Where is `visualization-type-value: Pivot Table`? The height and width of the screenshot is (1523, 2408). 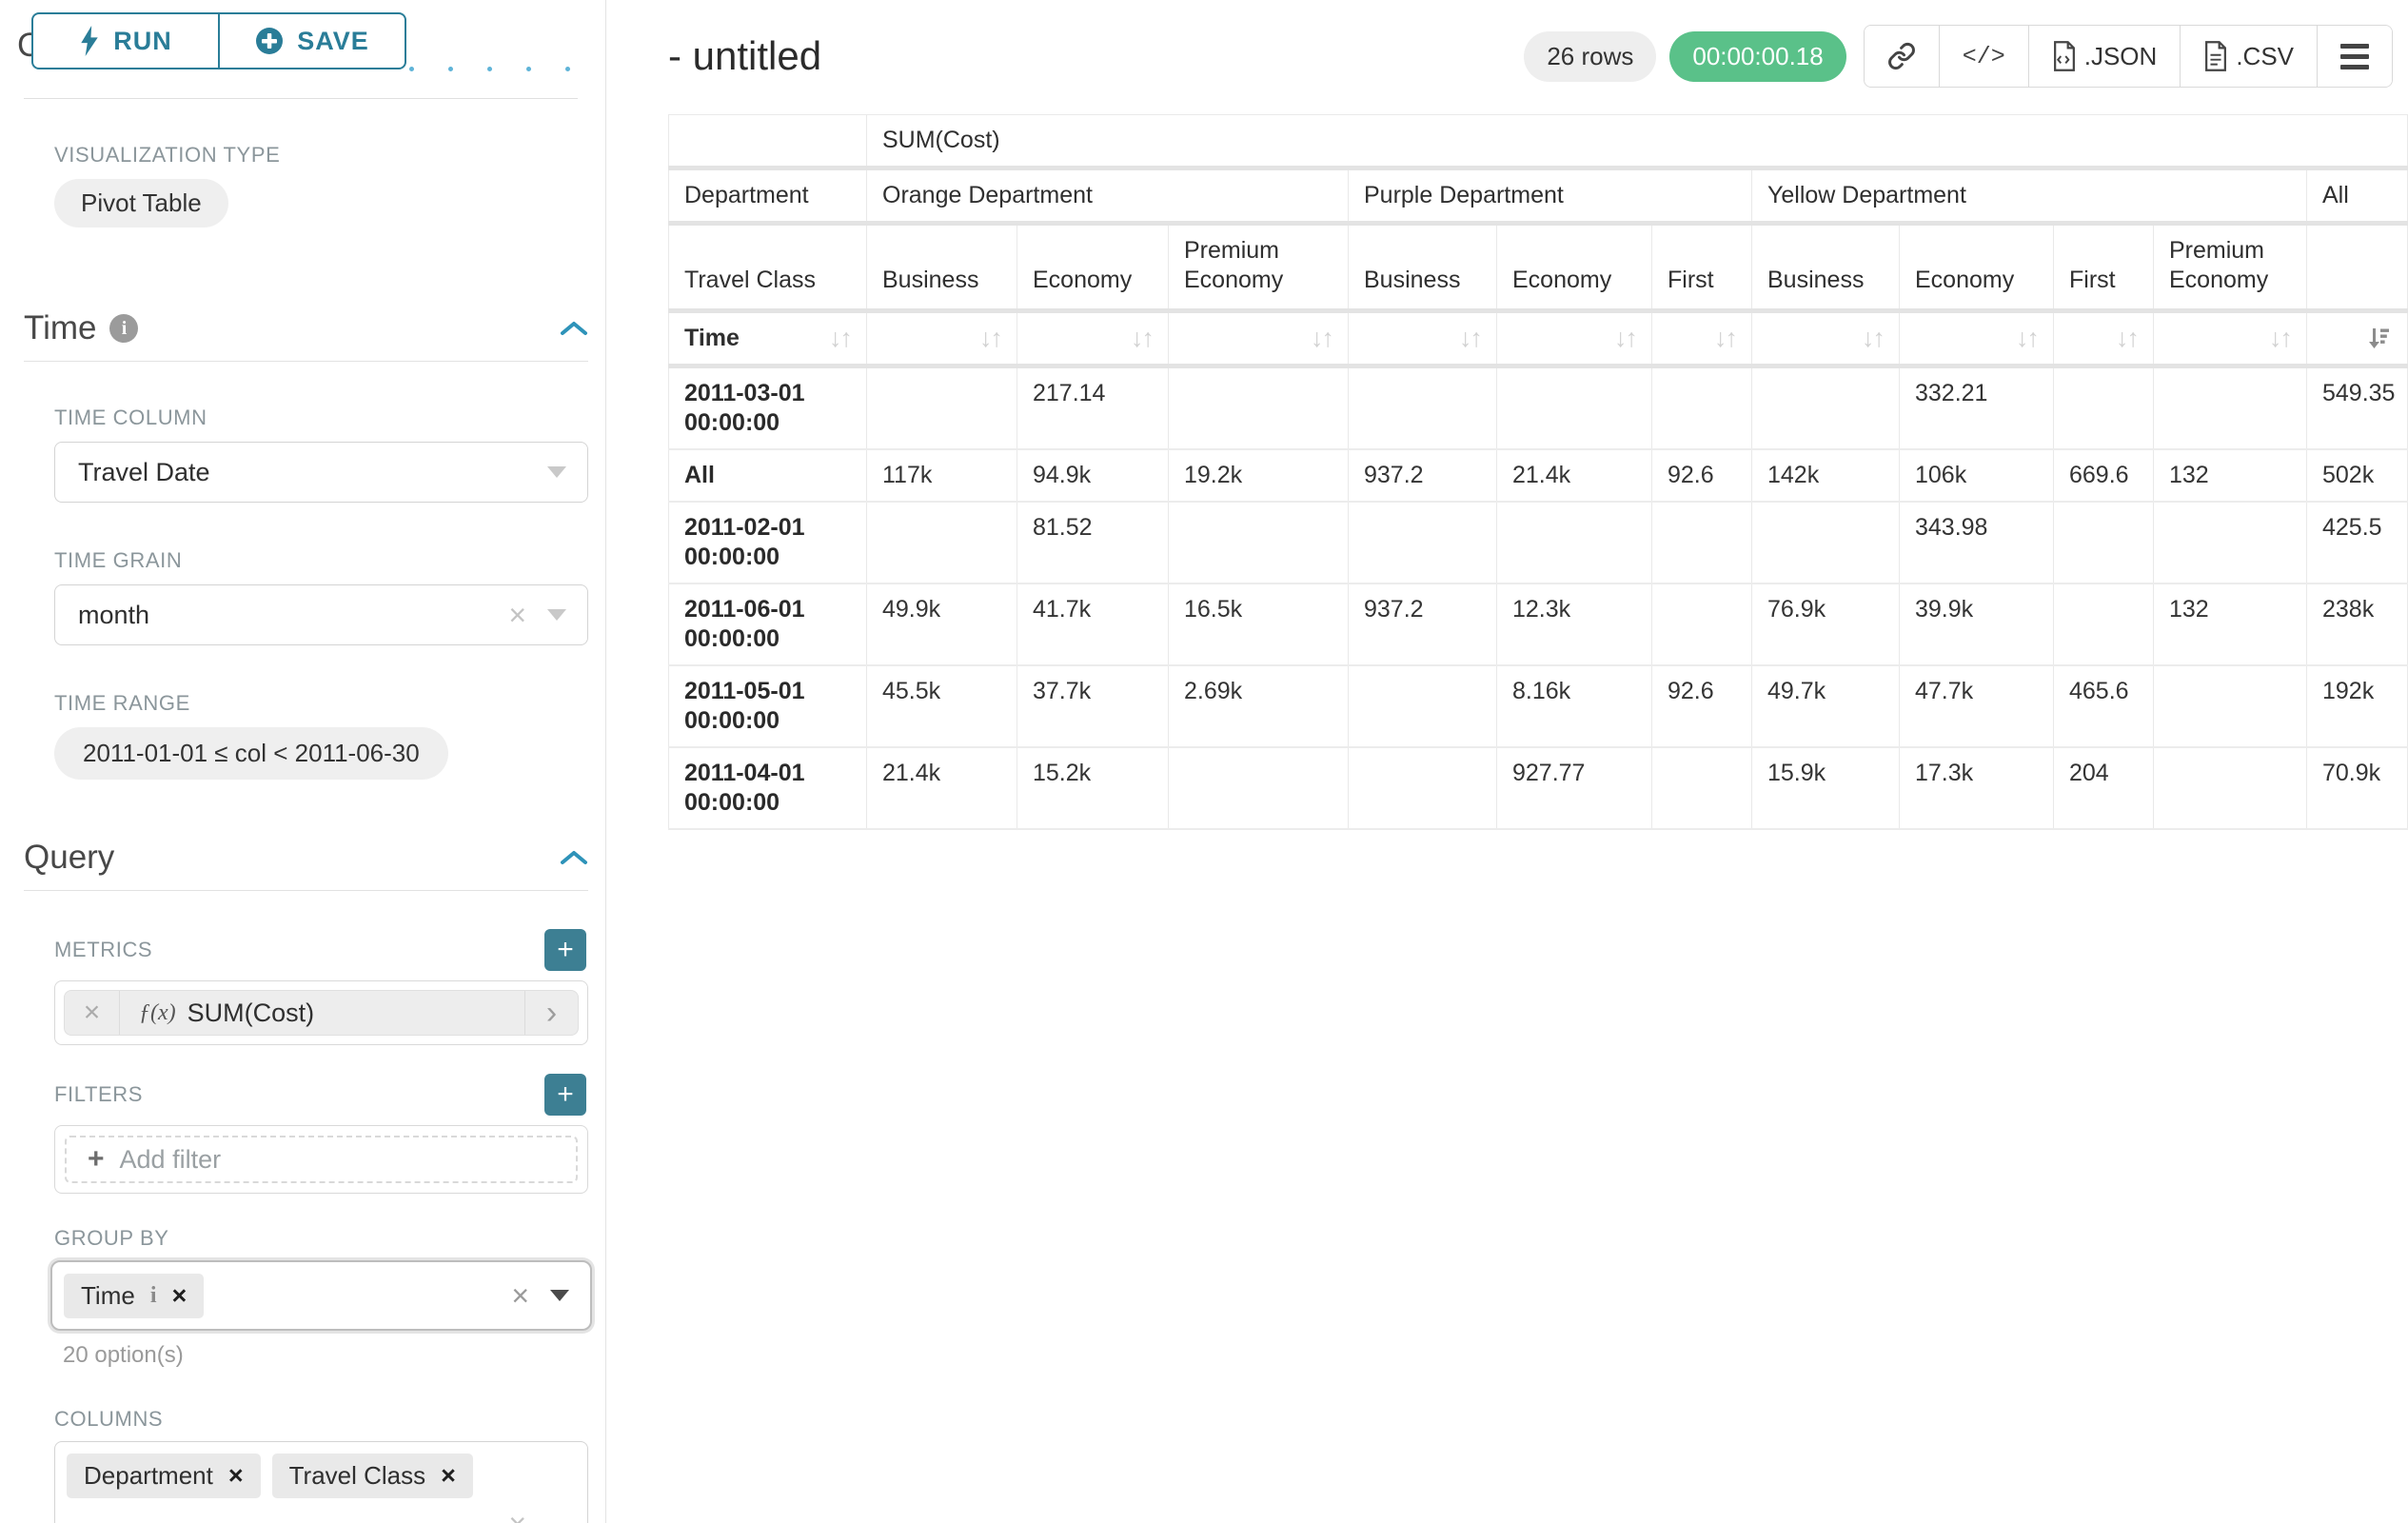 visualization-type-value: Pivot Table is located at coordinates (141, 203).